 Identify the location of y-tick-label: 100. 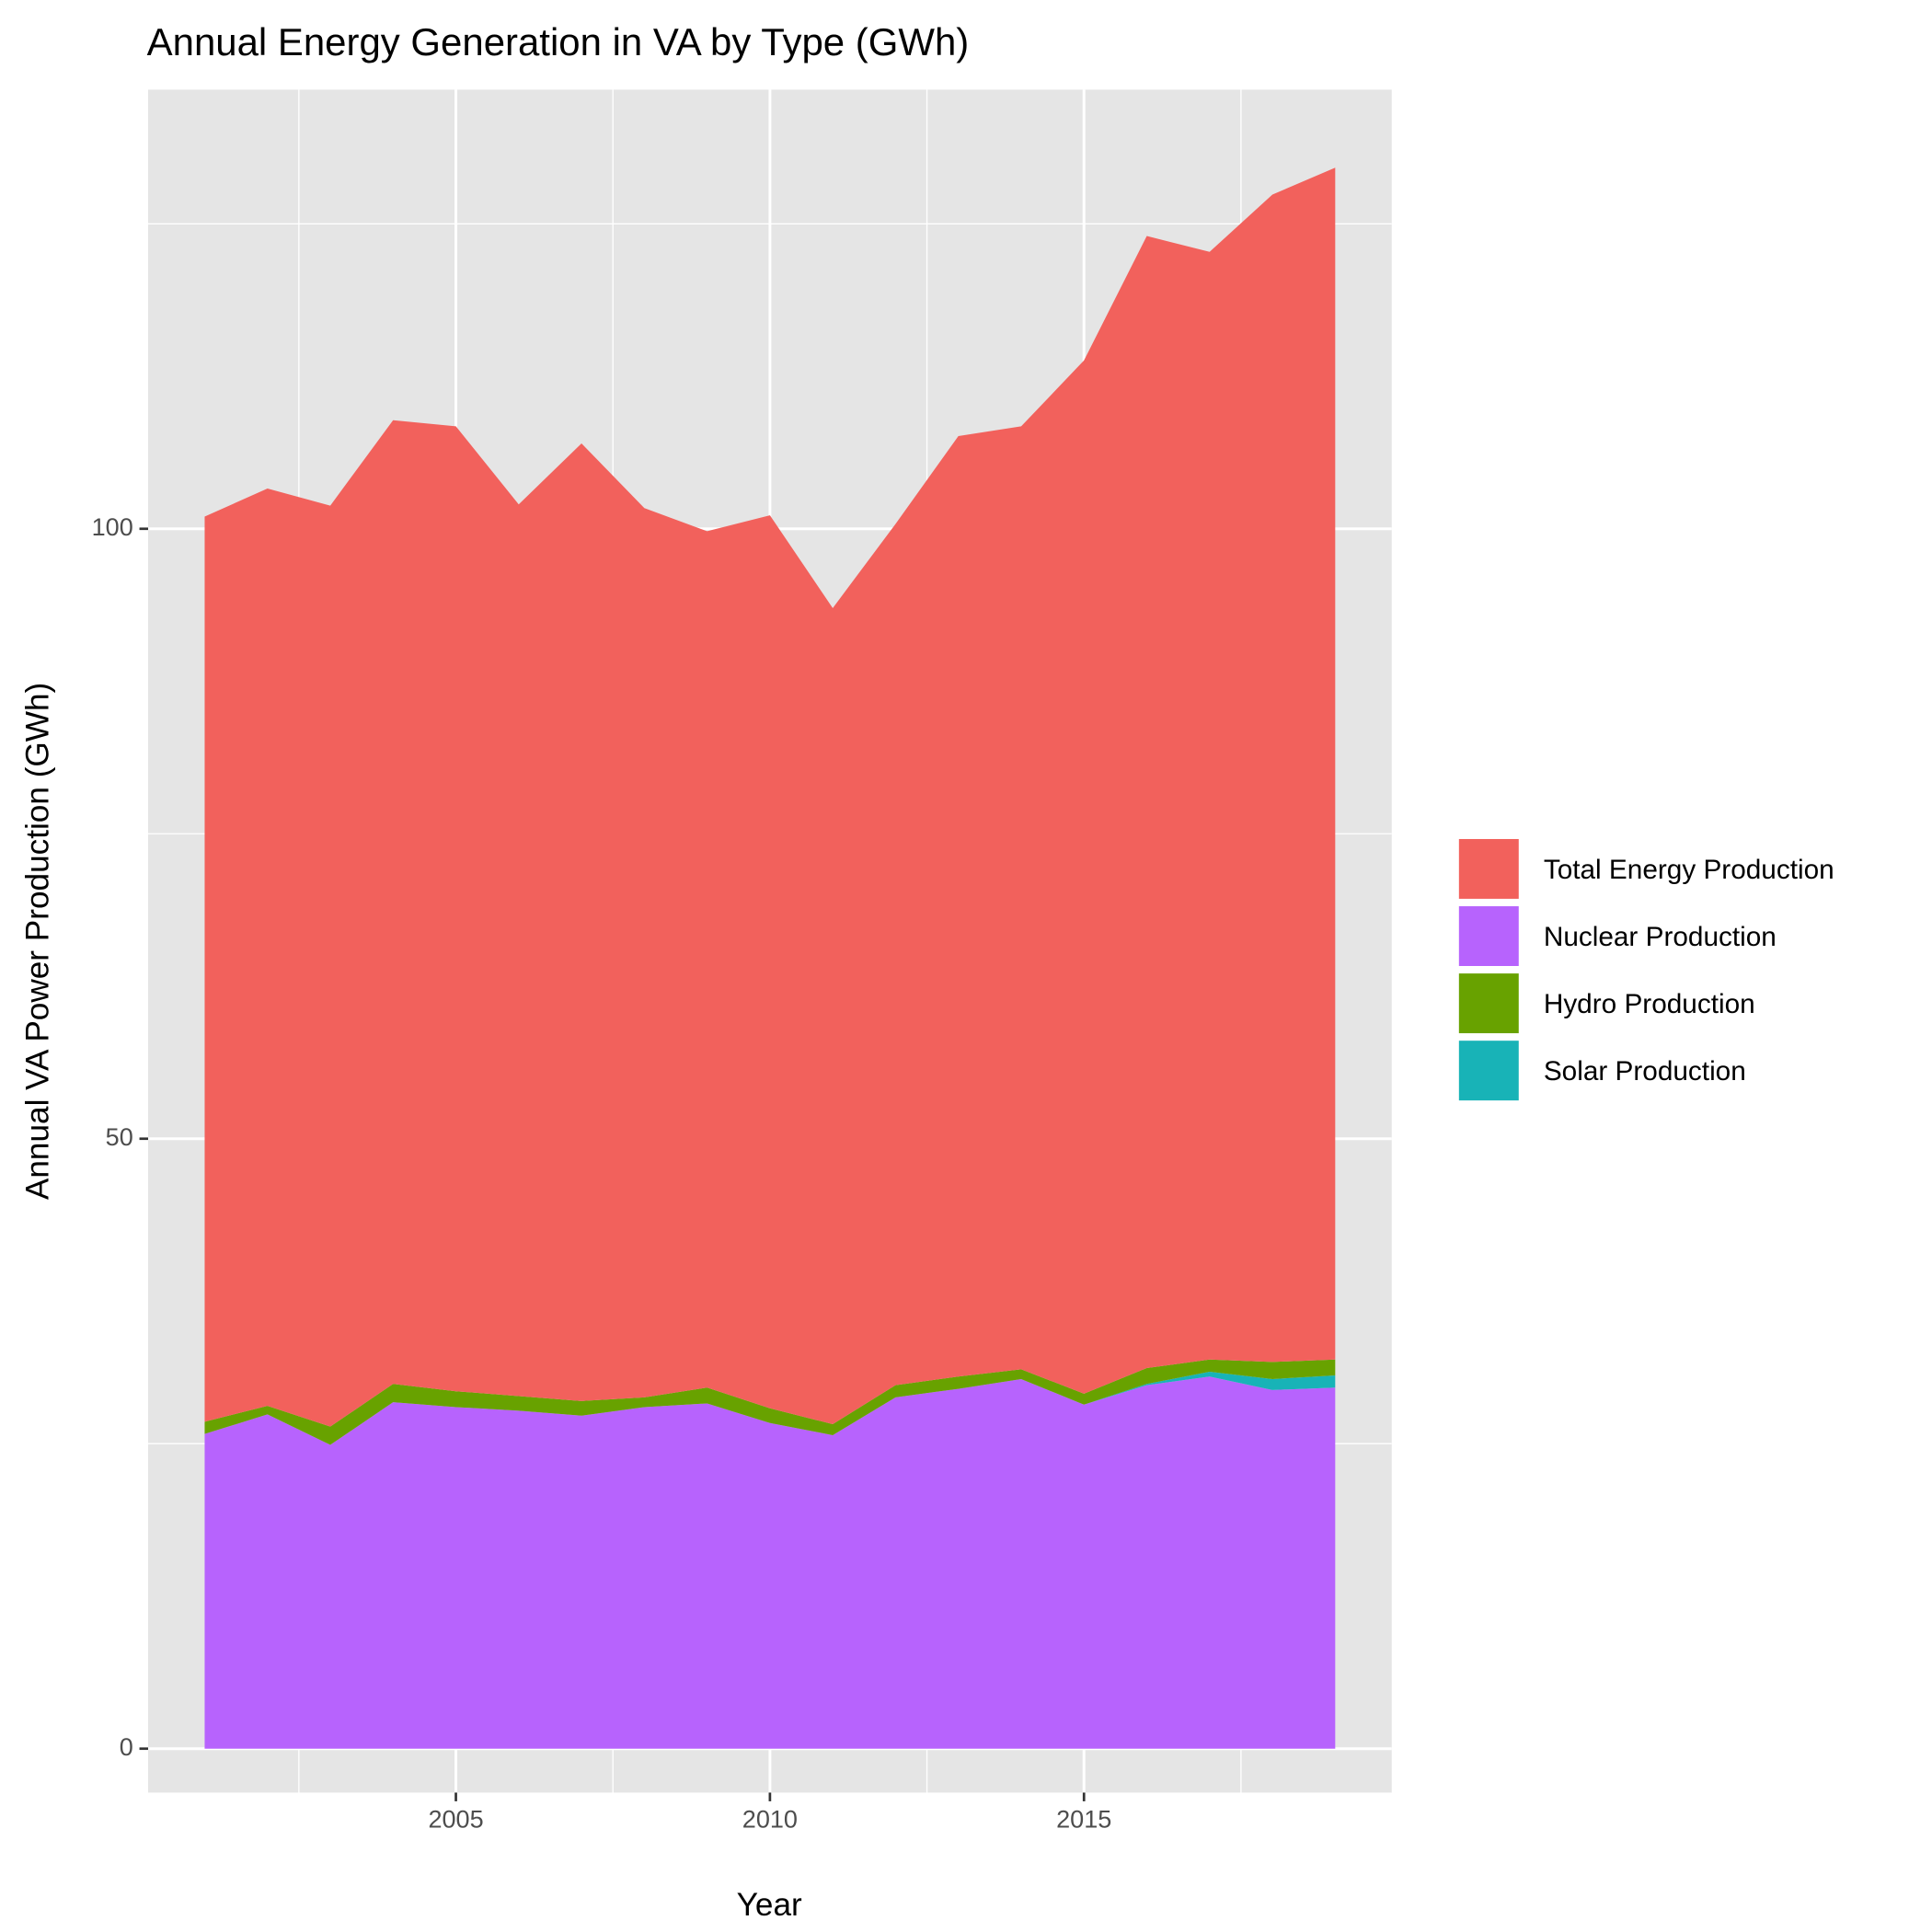
(112, 527).